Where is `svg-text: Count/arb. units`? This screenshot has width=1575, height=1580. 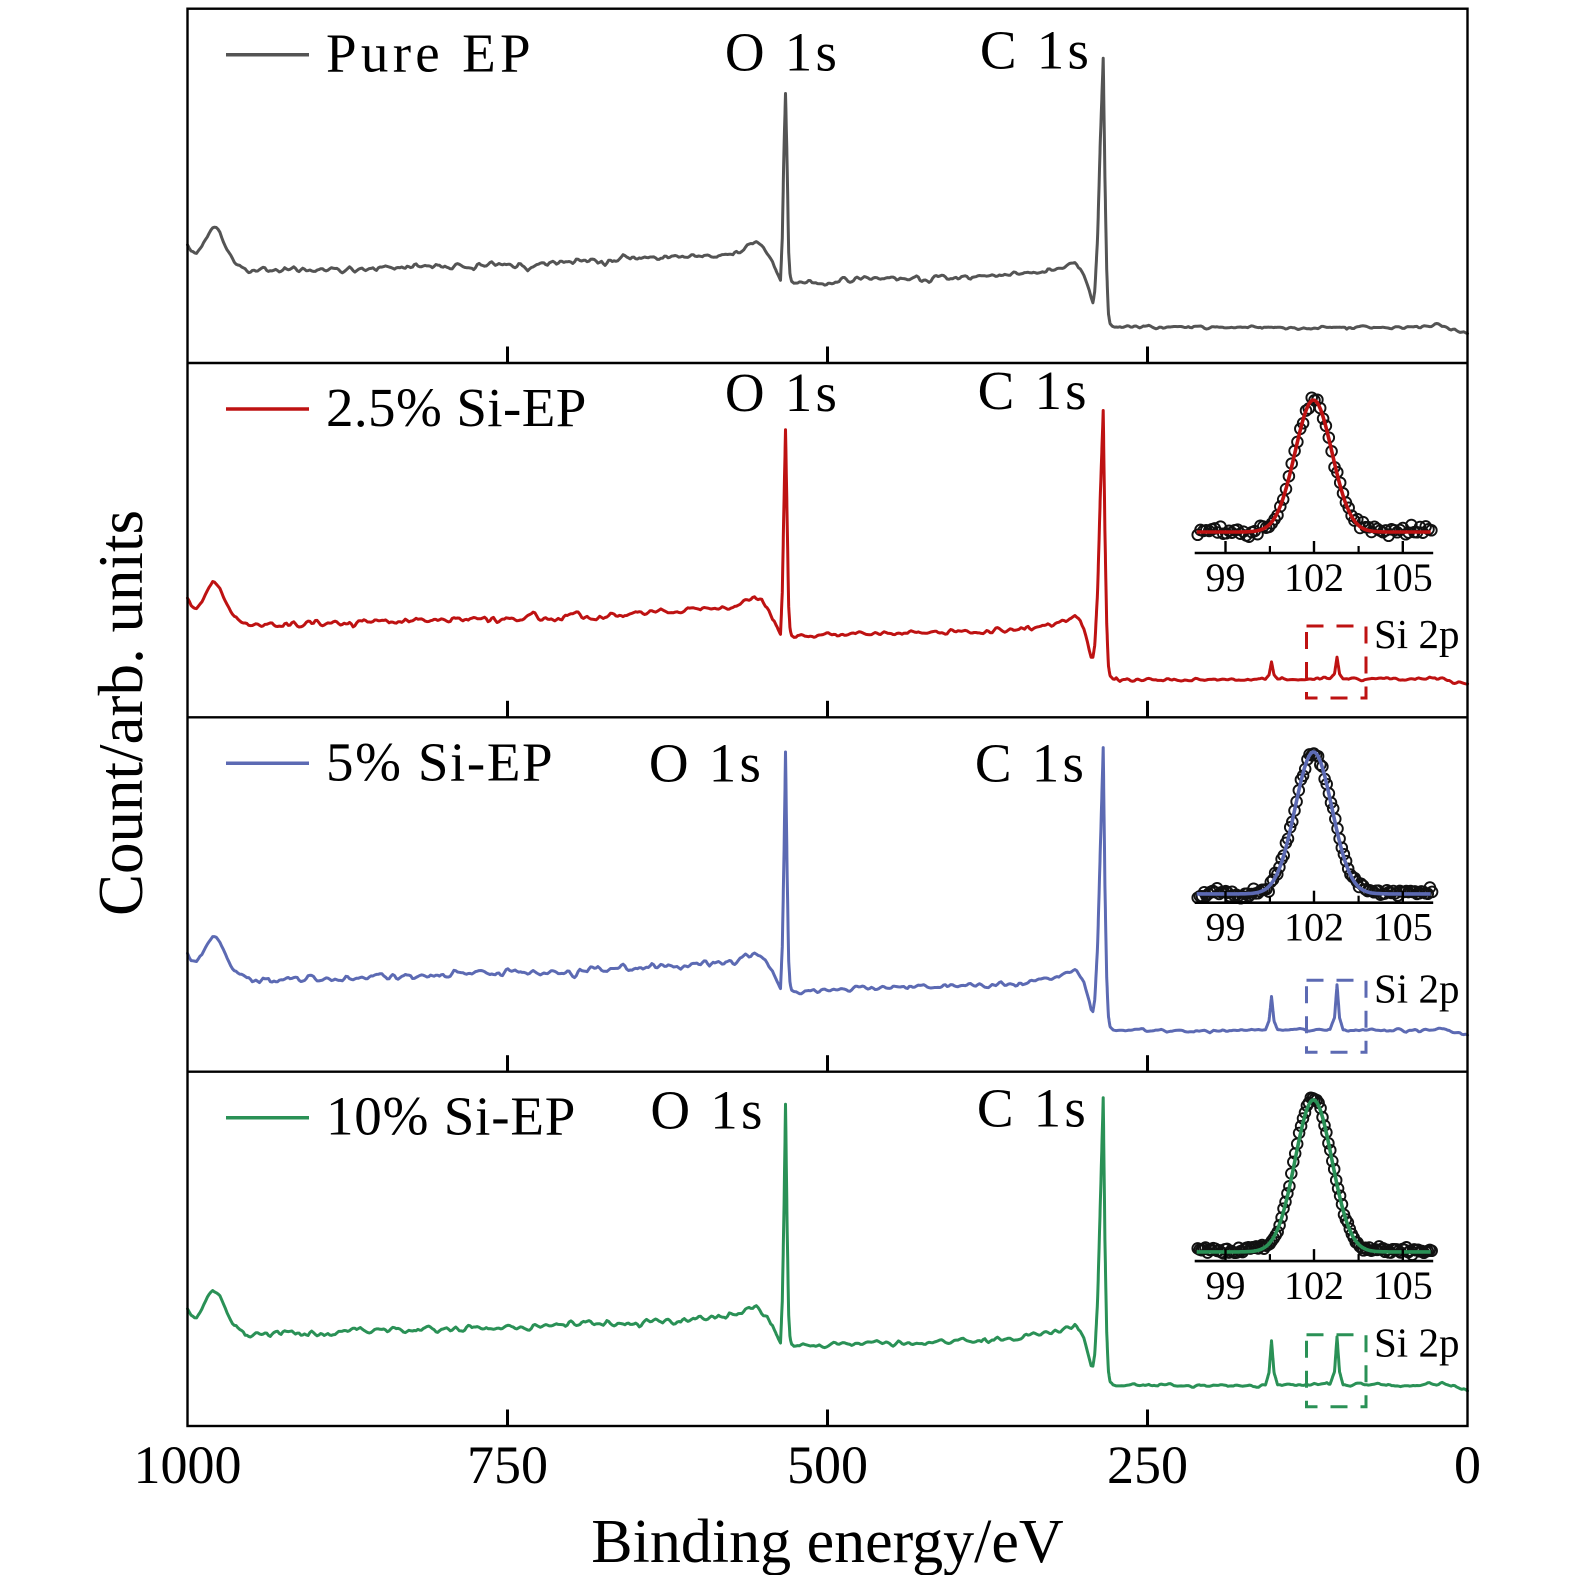 svg-text: Count/arb. units is located at coordinates (121, 713).